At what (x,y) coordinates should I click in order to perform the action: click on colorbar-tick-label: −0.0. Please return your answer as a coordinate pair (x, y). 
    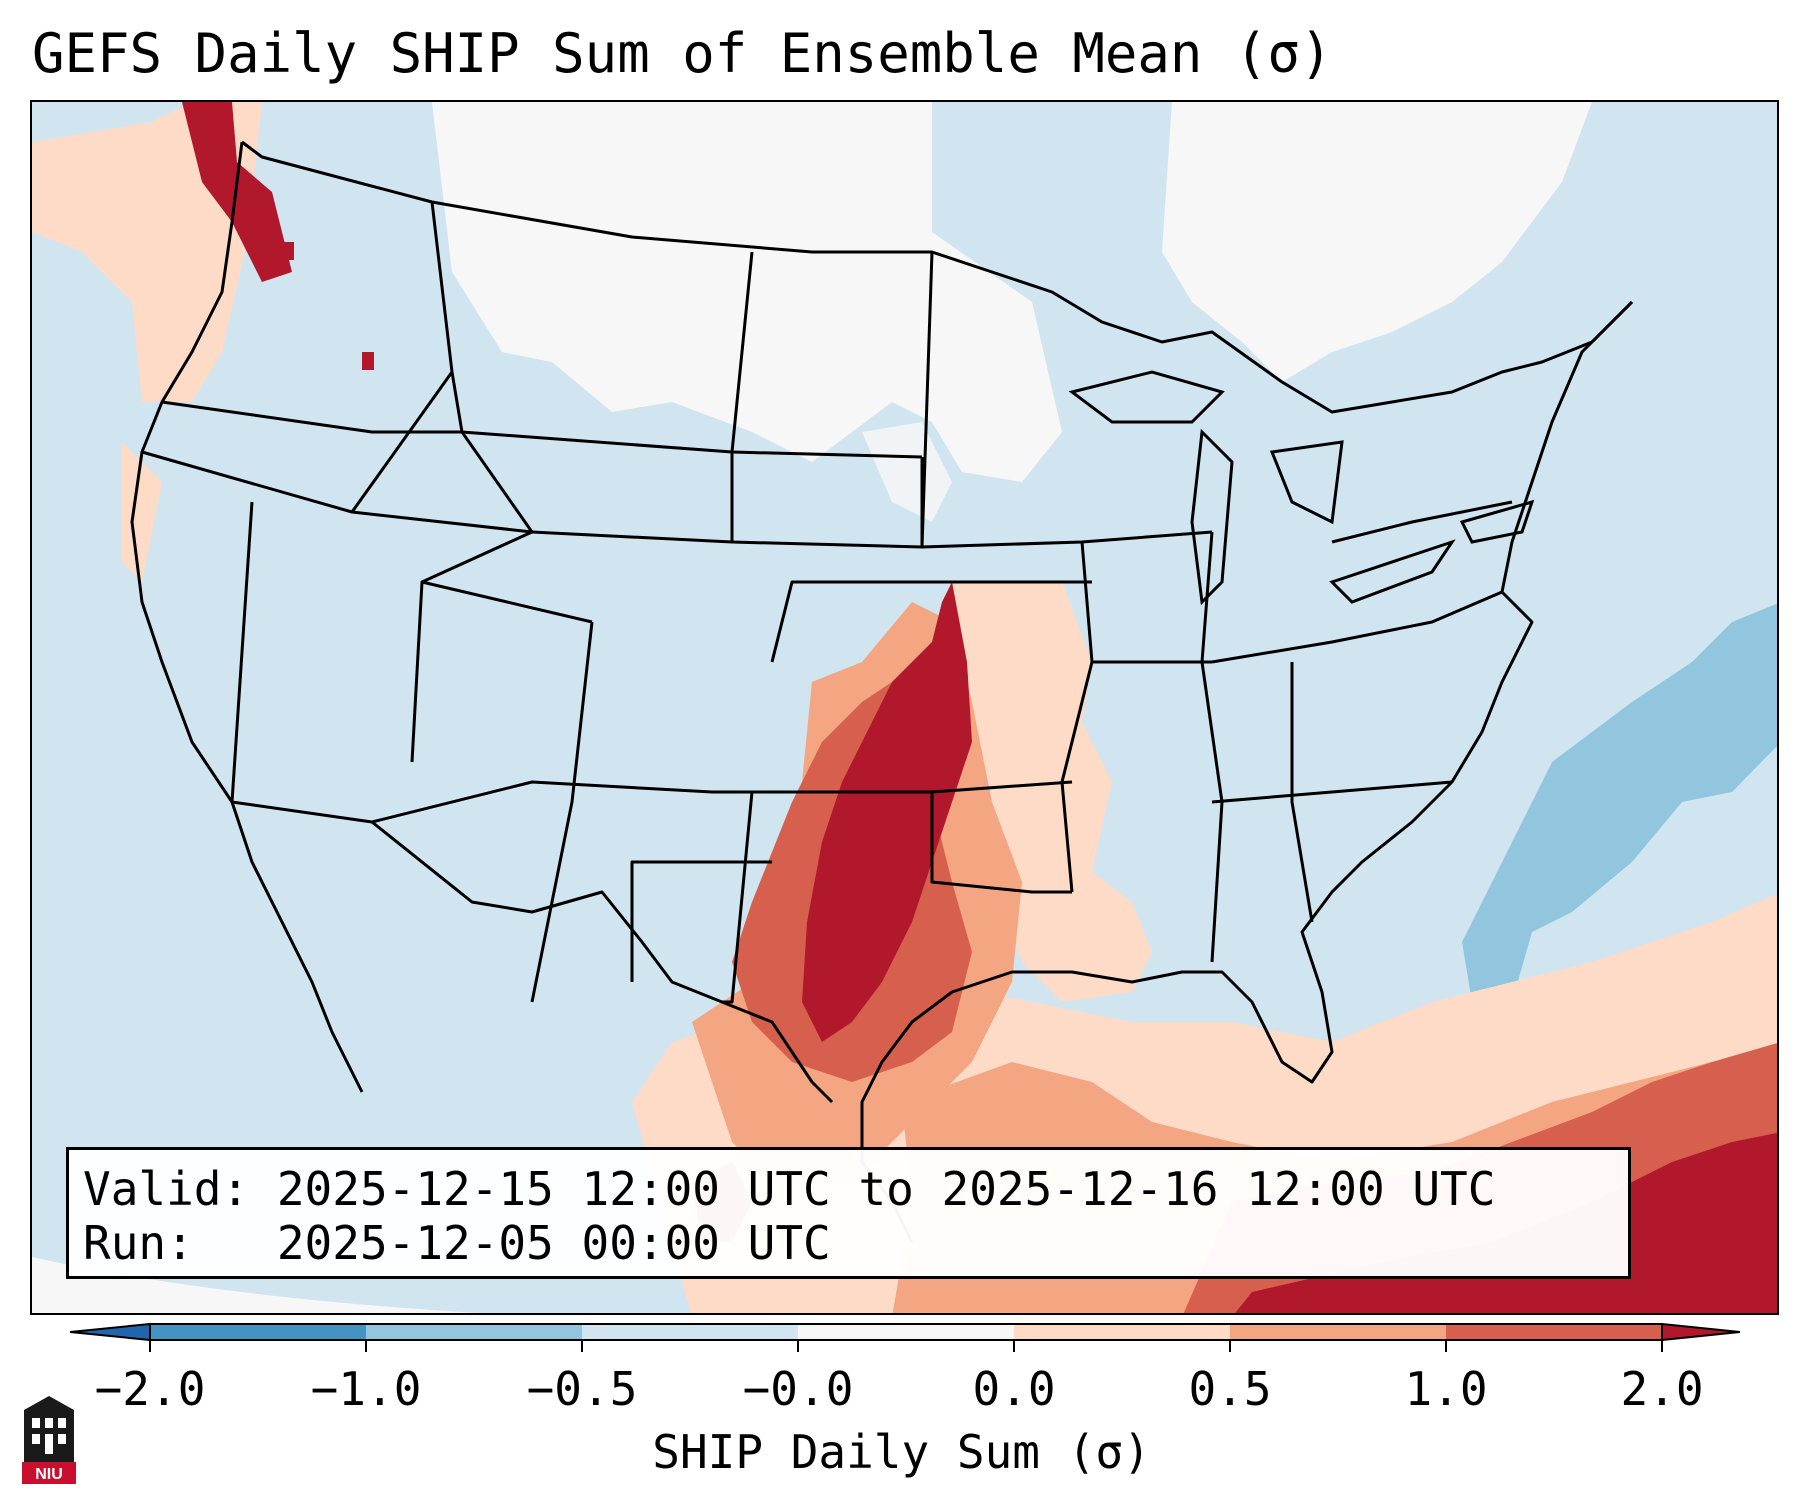
    Looking at the image, I should click on (798, 1389).